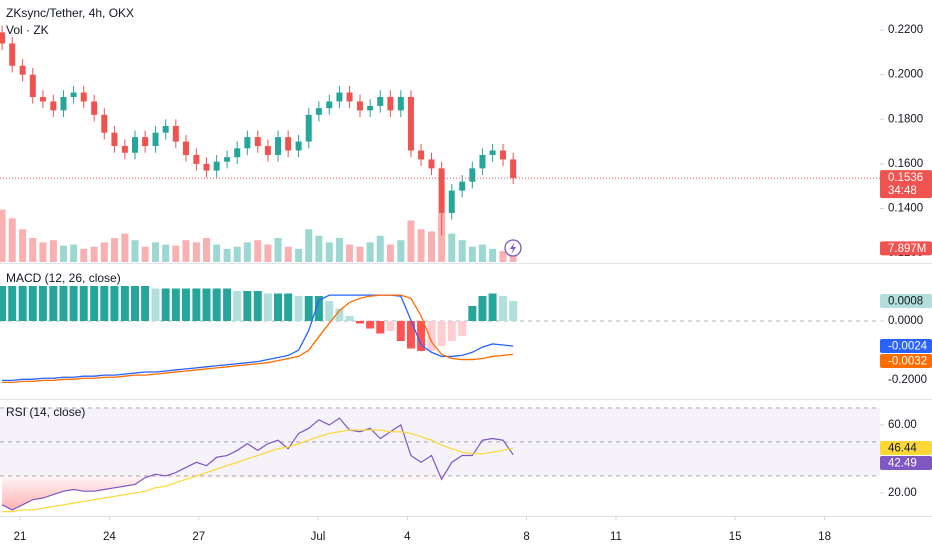  I want to click on icon-bolt, so click(513, 248).